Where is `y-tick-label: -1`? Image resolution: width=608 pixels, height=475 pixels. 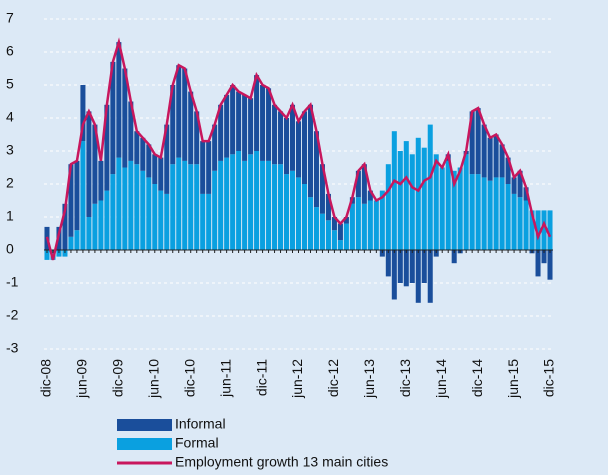 y-tick-label: -1 is located at coordinates (12, 282).